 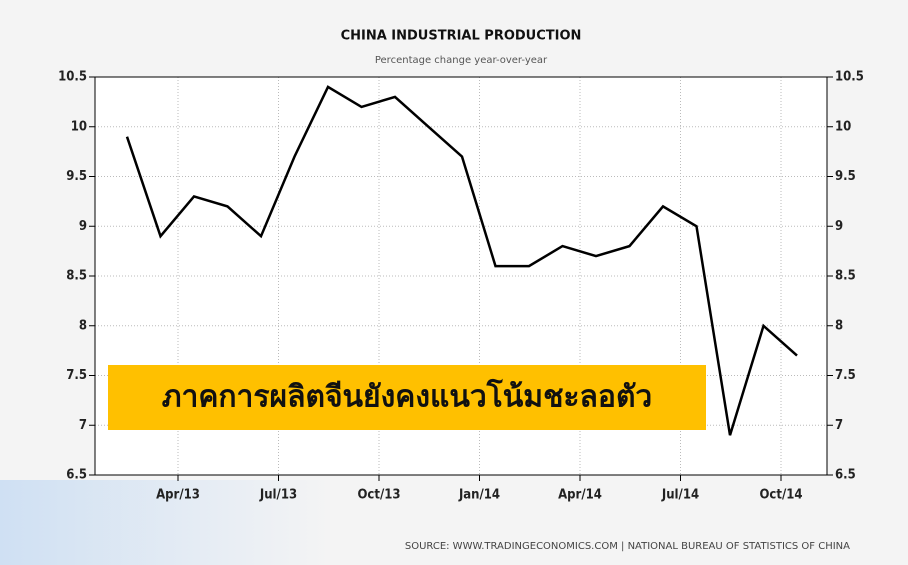 What do you see at coordinates (845, 375) in the screenshot?
I see `y2-tick-label: 7.5` at bounding box center [845, 375].